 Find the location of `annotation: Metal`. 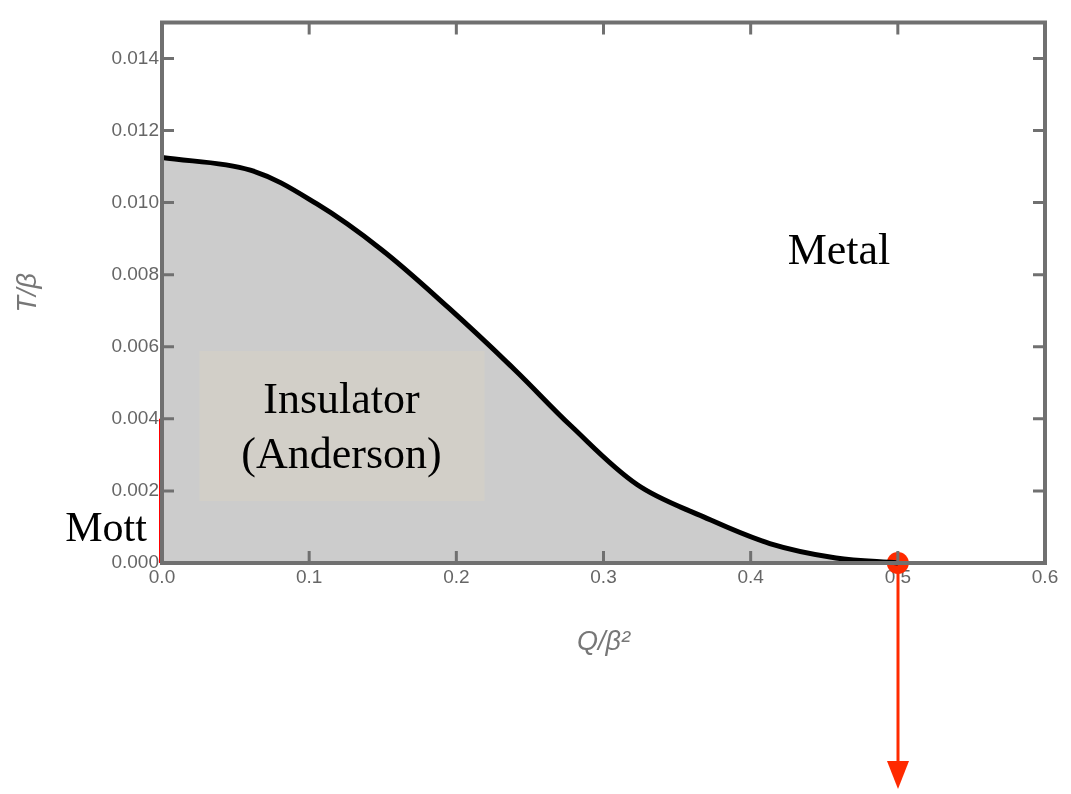

annotation: Metal is located at coordinates (839, 249).